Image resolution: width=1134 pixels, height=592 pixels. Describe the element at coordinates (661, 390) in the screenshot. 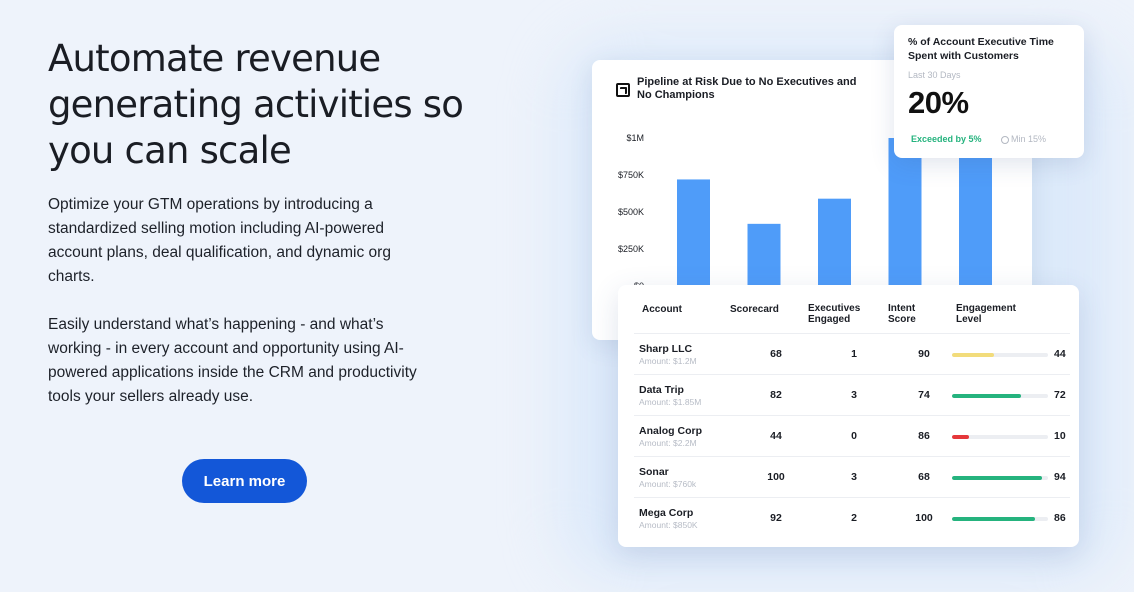

I see `account-name: Data Trip` at that location.